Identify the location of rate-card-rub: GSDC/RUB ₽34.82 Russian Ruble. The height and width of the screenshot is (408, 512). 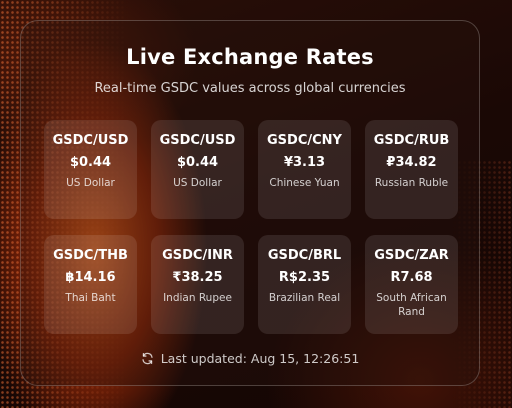
(411, 169).